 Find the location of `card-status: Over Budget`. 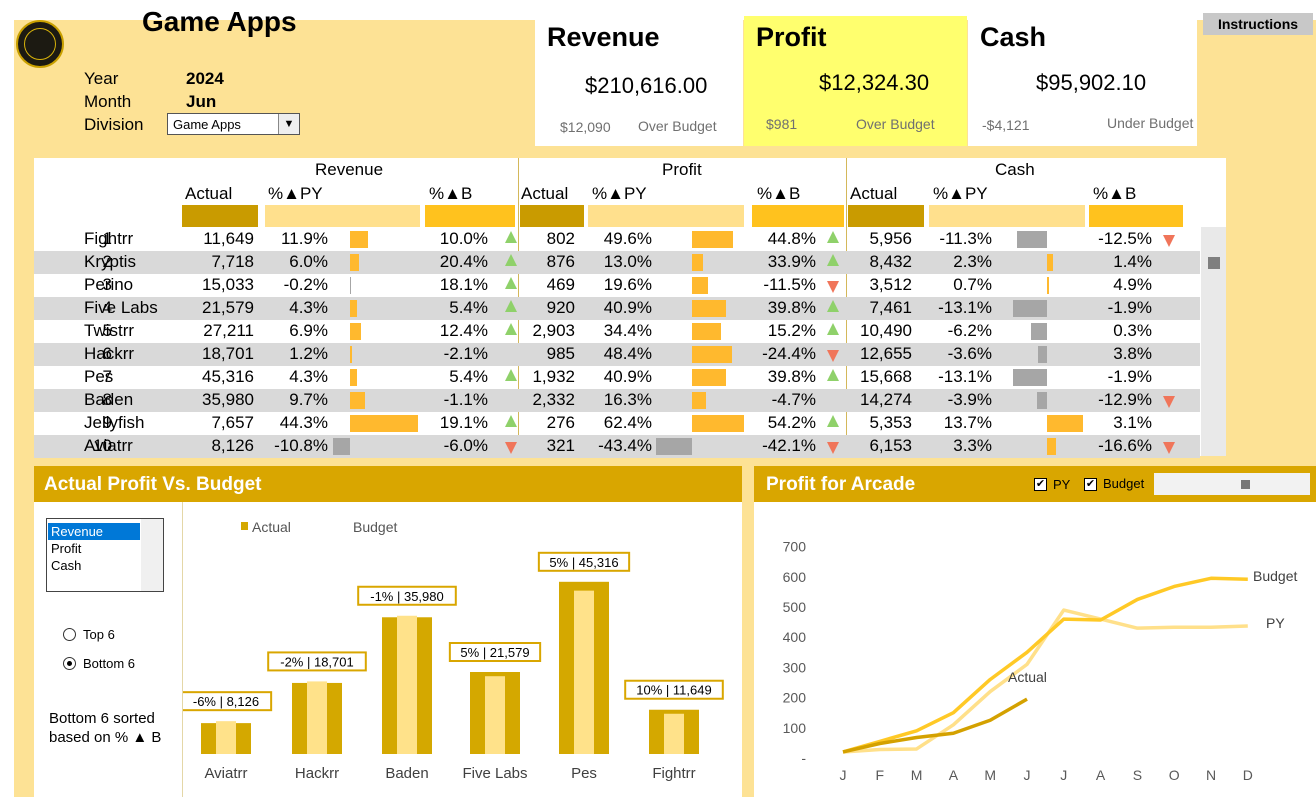

card-status: Over Budget is located at coordinates (895, 124).